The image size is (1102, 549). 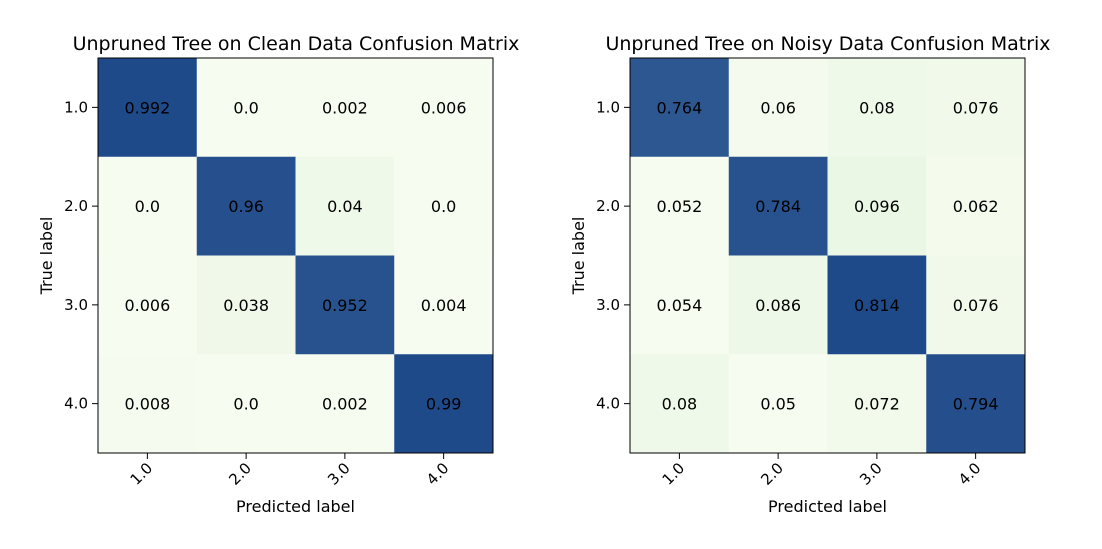 I want to click on cell-value-label: 0.052, so click(x=679, y=206).